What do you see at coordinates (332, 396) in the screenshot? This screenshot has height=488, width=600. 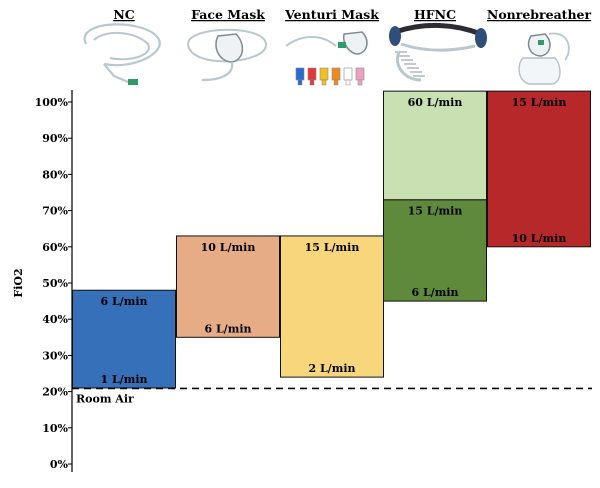 I see `room-air-reference: Room Air` at bounding box center [332, 396].